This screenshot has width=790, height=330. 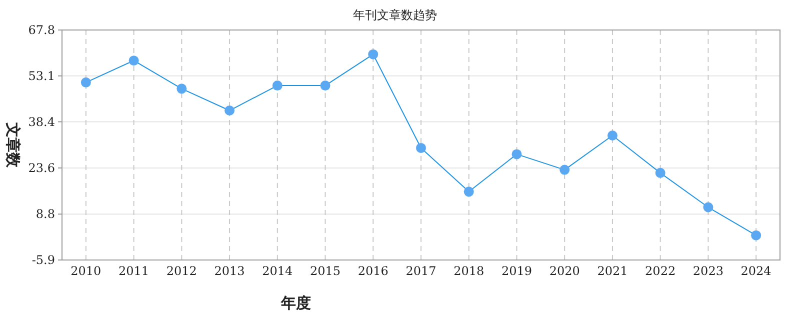 What do you see at coordinates (41, 30) in the screenshot?
I see `y-tick-label: 67.8` at bounding box center [41, 30].